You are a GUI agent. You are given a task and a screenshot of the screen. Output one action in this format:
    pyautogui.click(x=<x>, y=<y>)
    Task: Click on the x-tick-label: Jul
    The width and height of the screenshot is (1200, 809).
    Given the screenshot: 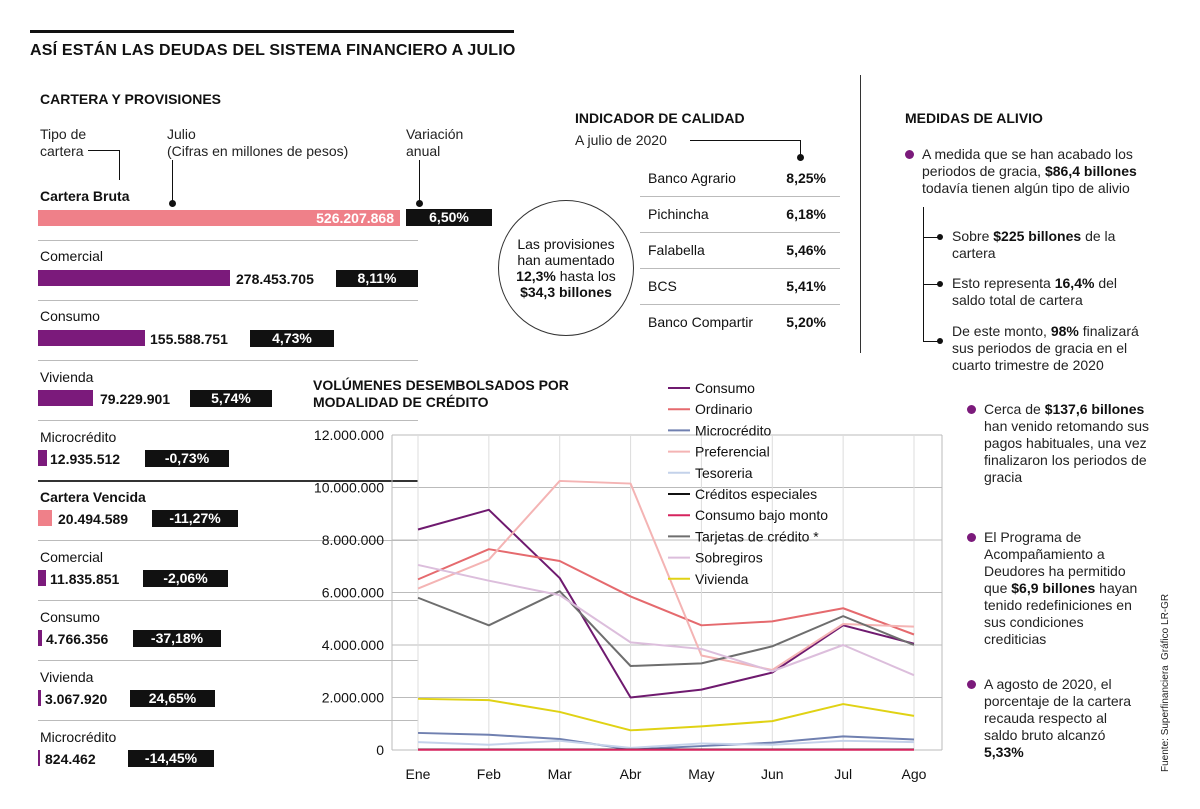 What is the action you would take?
    pyautogui.click(x=843, y=774)
    